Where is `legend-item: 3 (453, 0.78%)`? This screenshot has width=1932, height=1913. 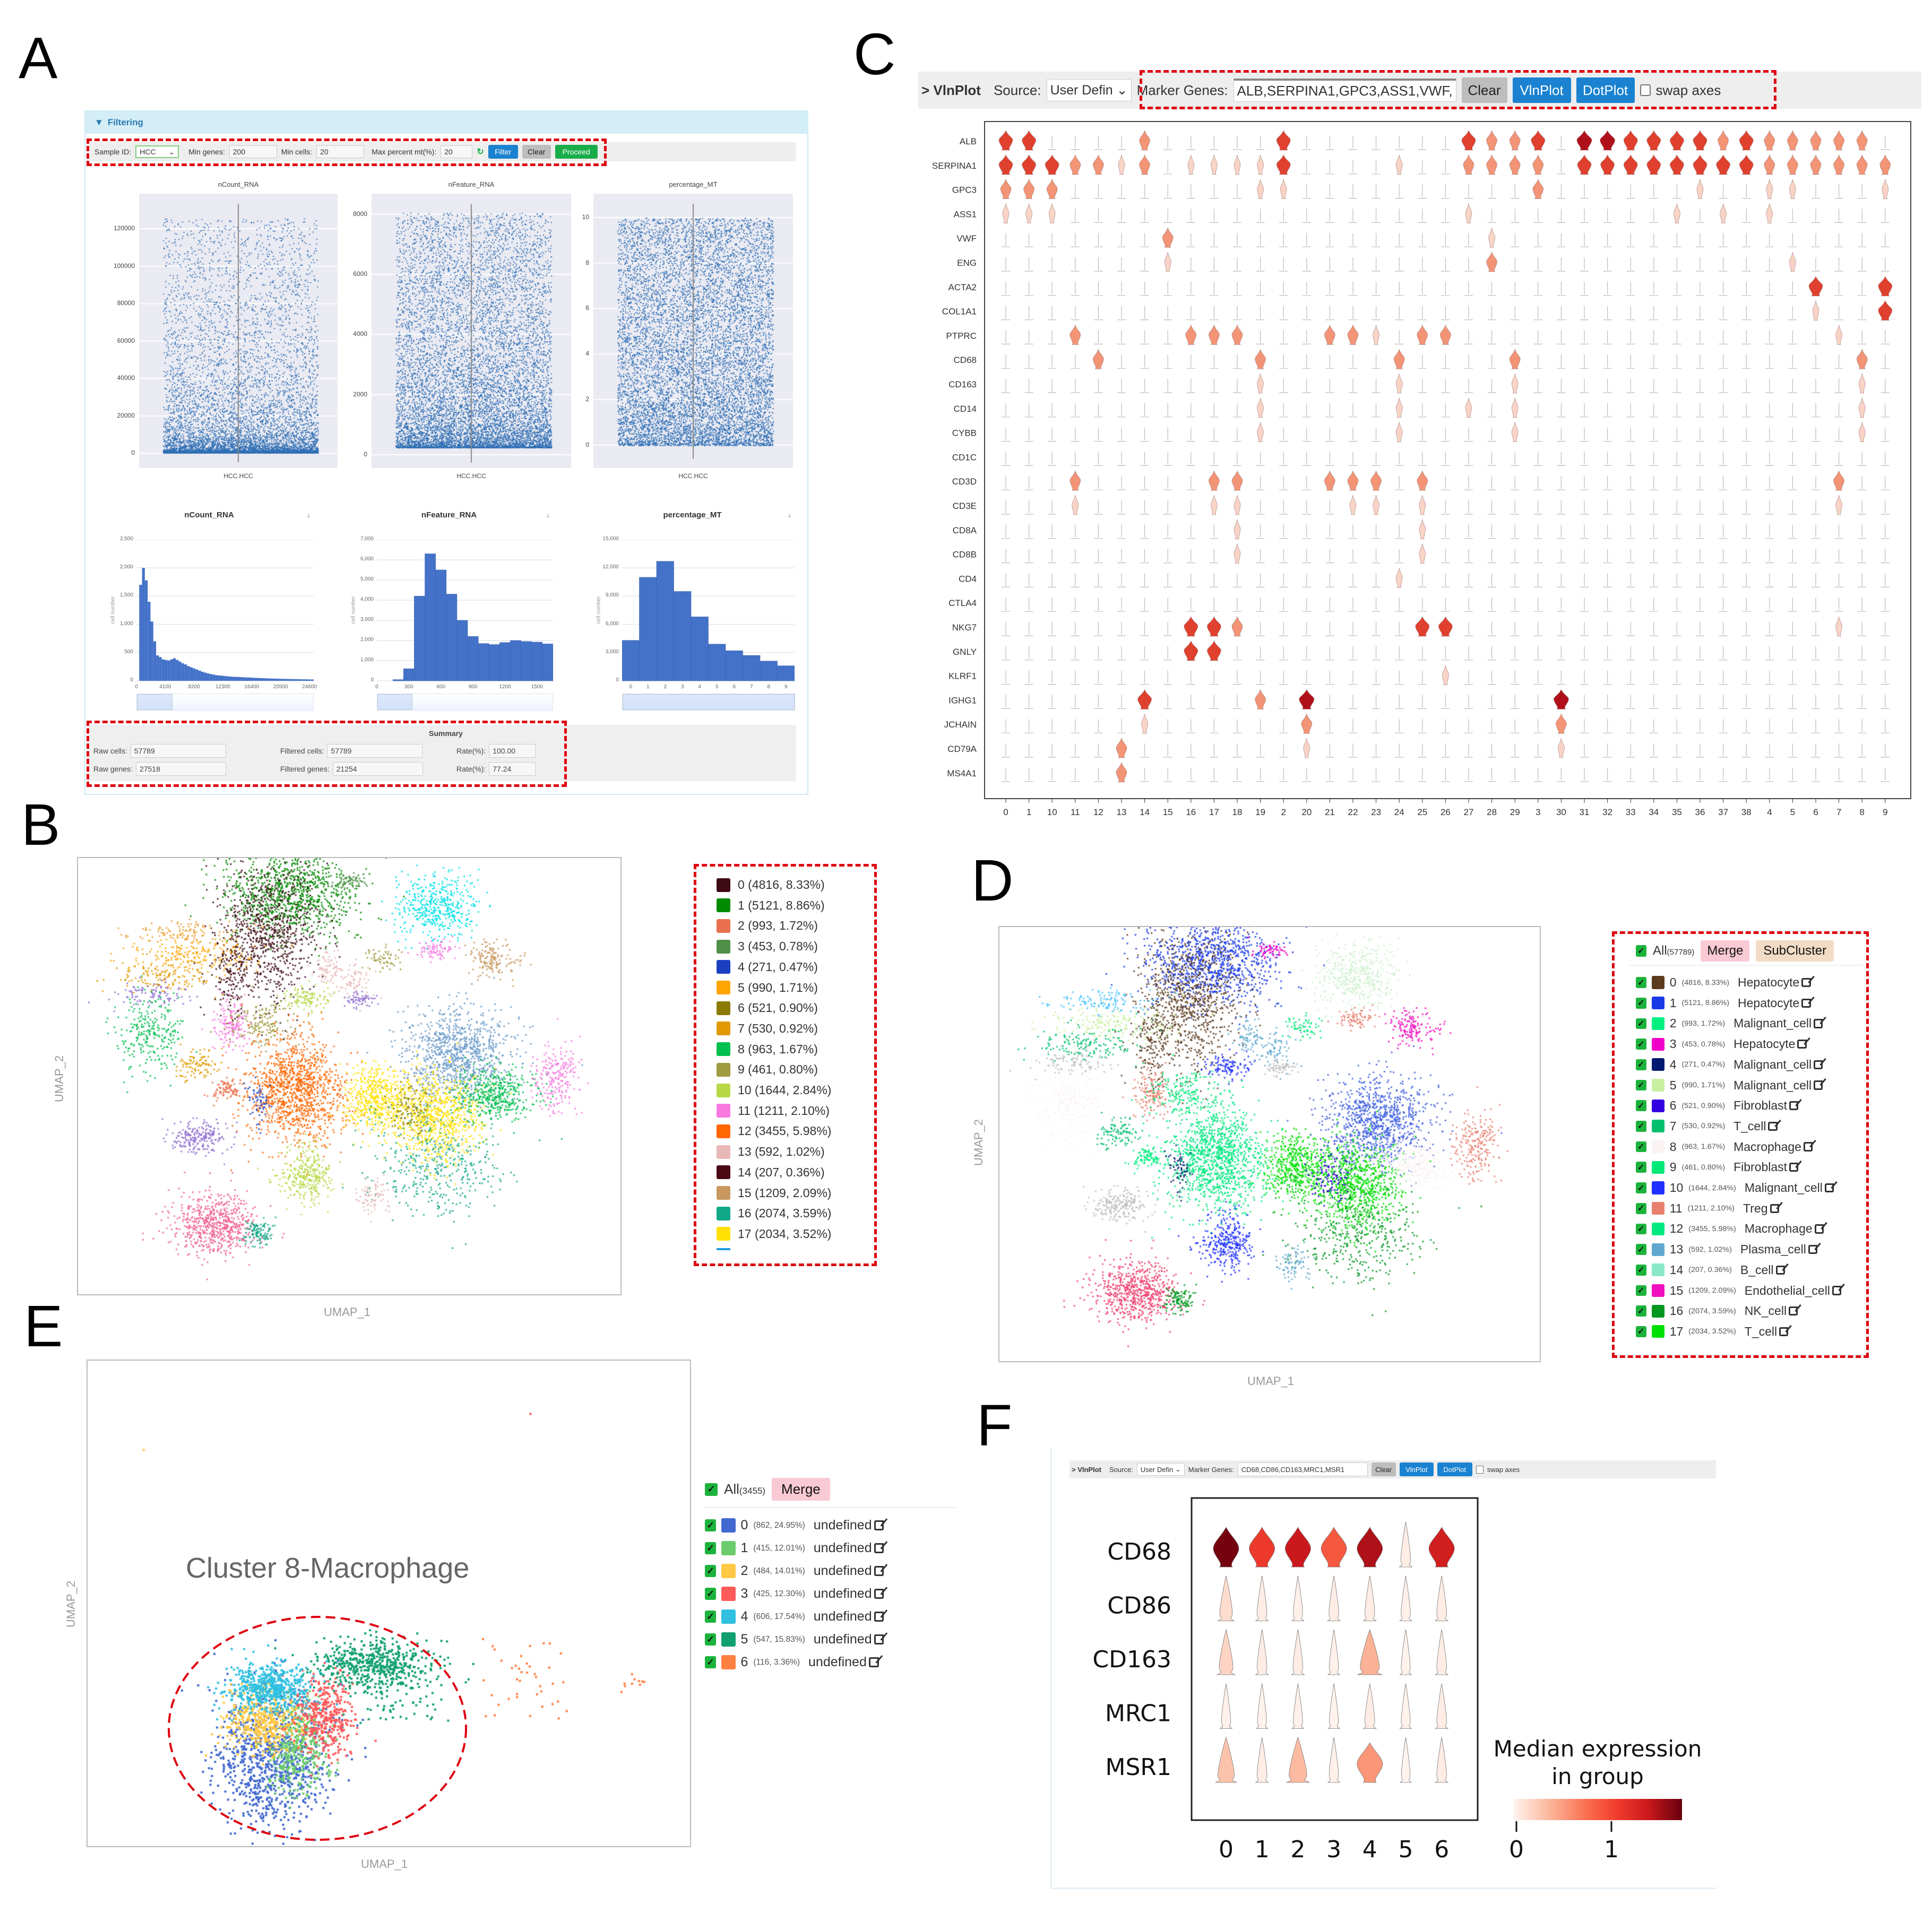 legend-item: 3 (453, 0.78%) is located at coordinates (767, 946).